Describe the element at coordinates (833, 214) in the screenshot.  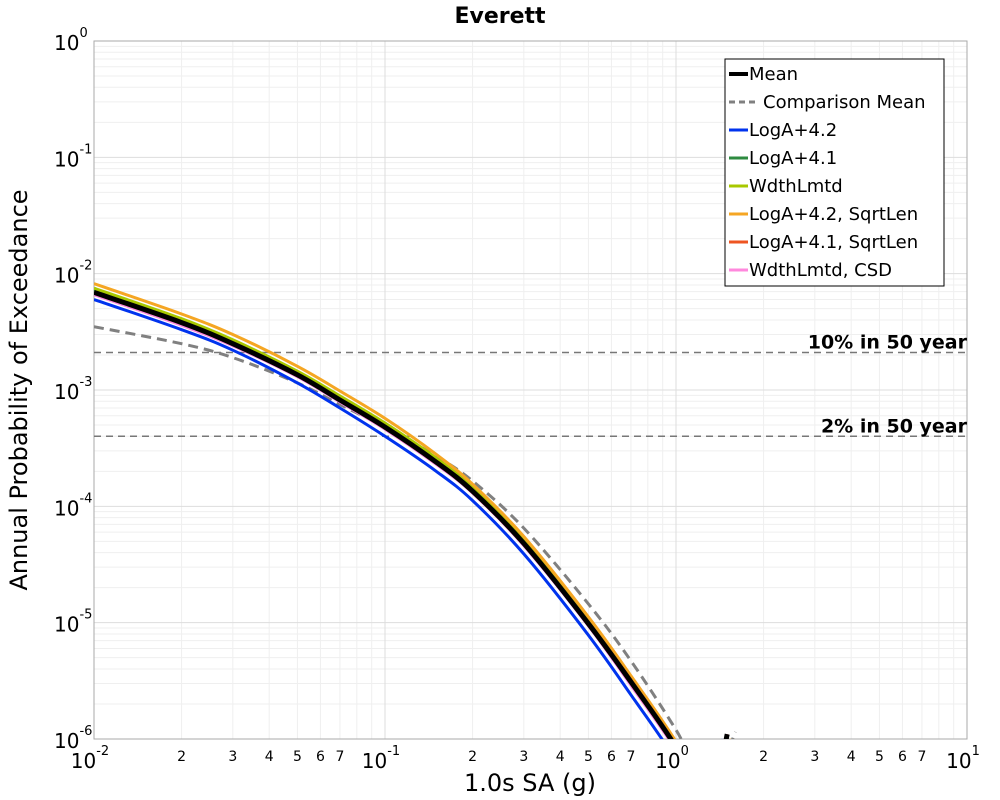
I see `legend-entry-label: LogA+4.2, SqrtLen` at that location.